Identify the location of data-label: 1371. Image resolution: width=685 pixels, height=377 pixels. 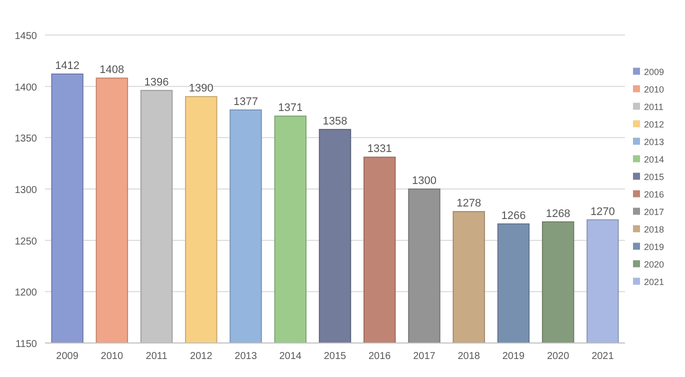
(290, 108).